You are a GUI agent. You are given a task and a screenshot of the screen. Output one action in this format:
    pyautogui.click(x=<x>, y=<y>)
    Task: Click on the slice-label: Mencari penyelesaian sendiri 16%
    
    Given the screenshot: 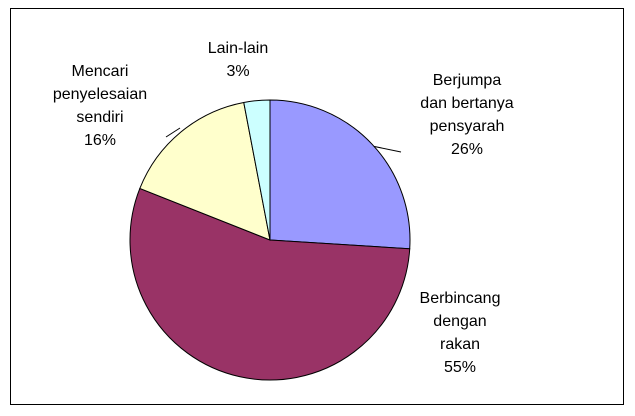 What is the action you would take?
    pyautogui.click(x=100, y=106)
    